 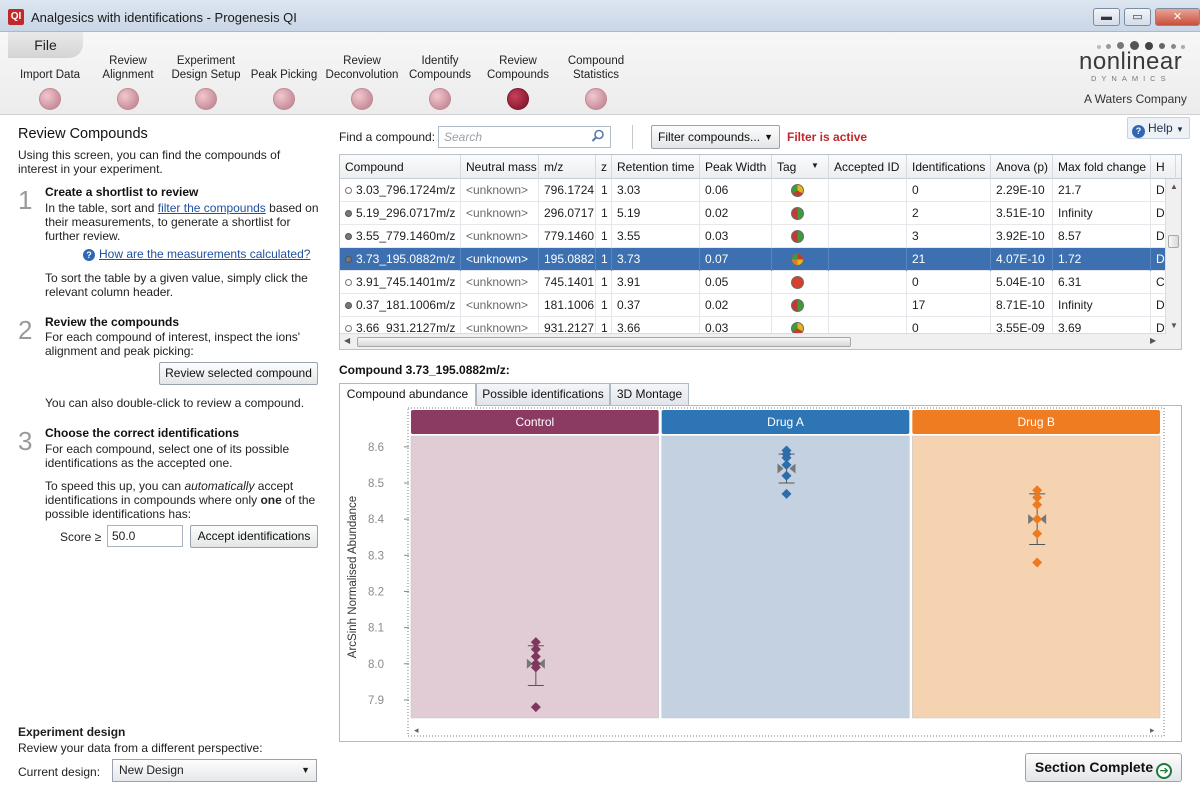 I want to click on chevron-down-icon: ▼, so click(x=768, y=137).